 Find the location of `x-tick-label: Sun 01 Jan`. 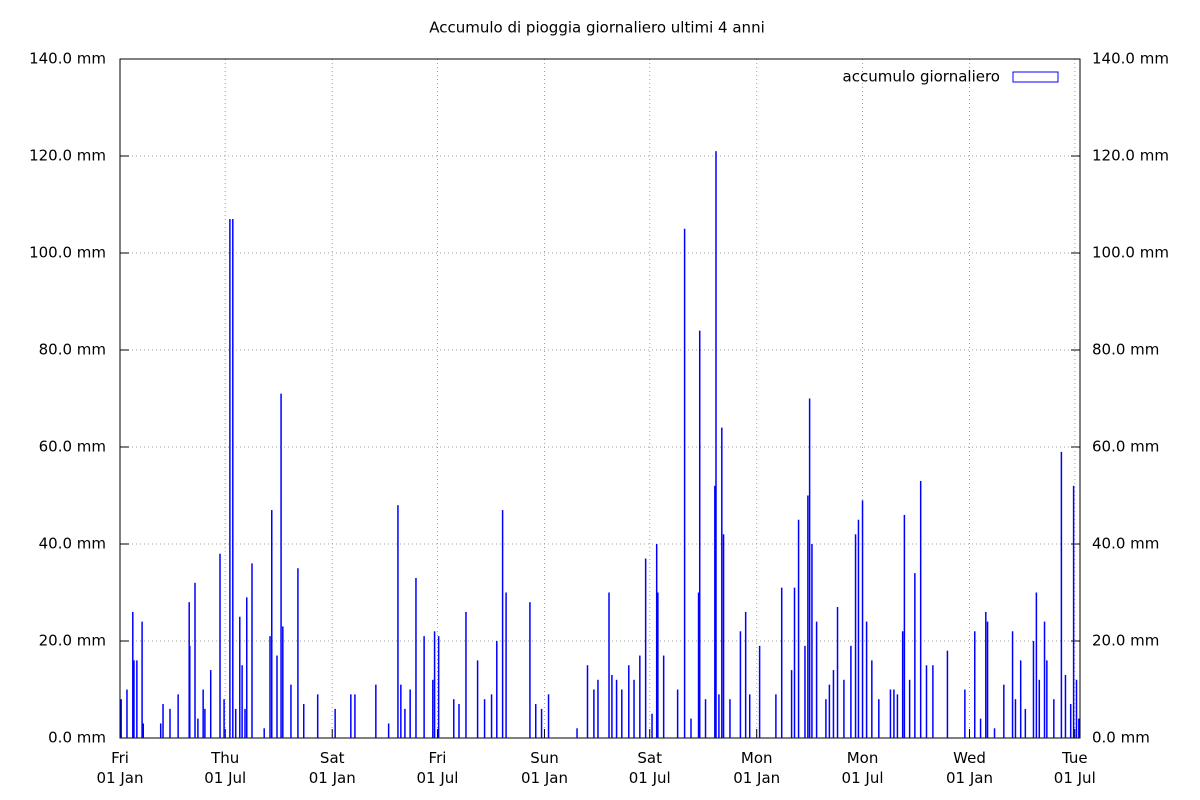

x-tick-label: Sun 01 Jan is located at coordinates (544, 768).